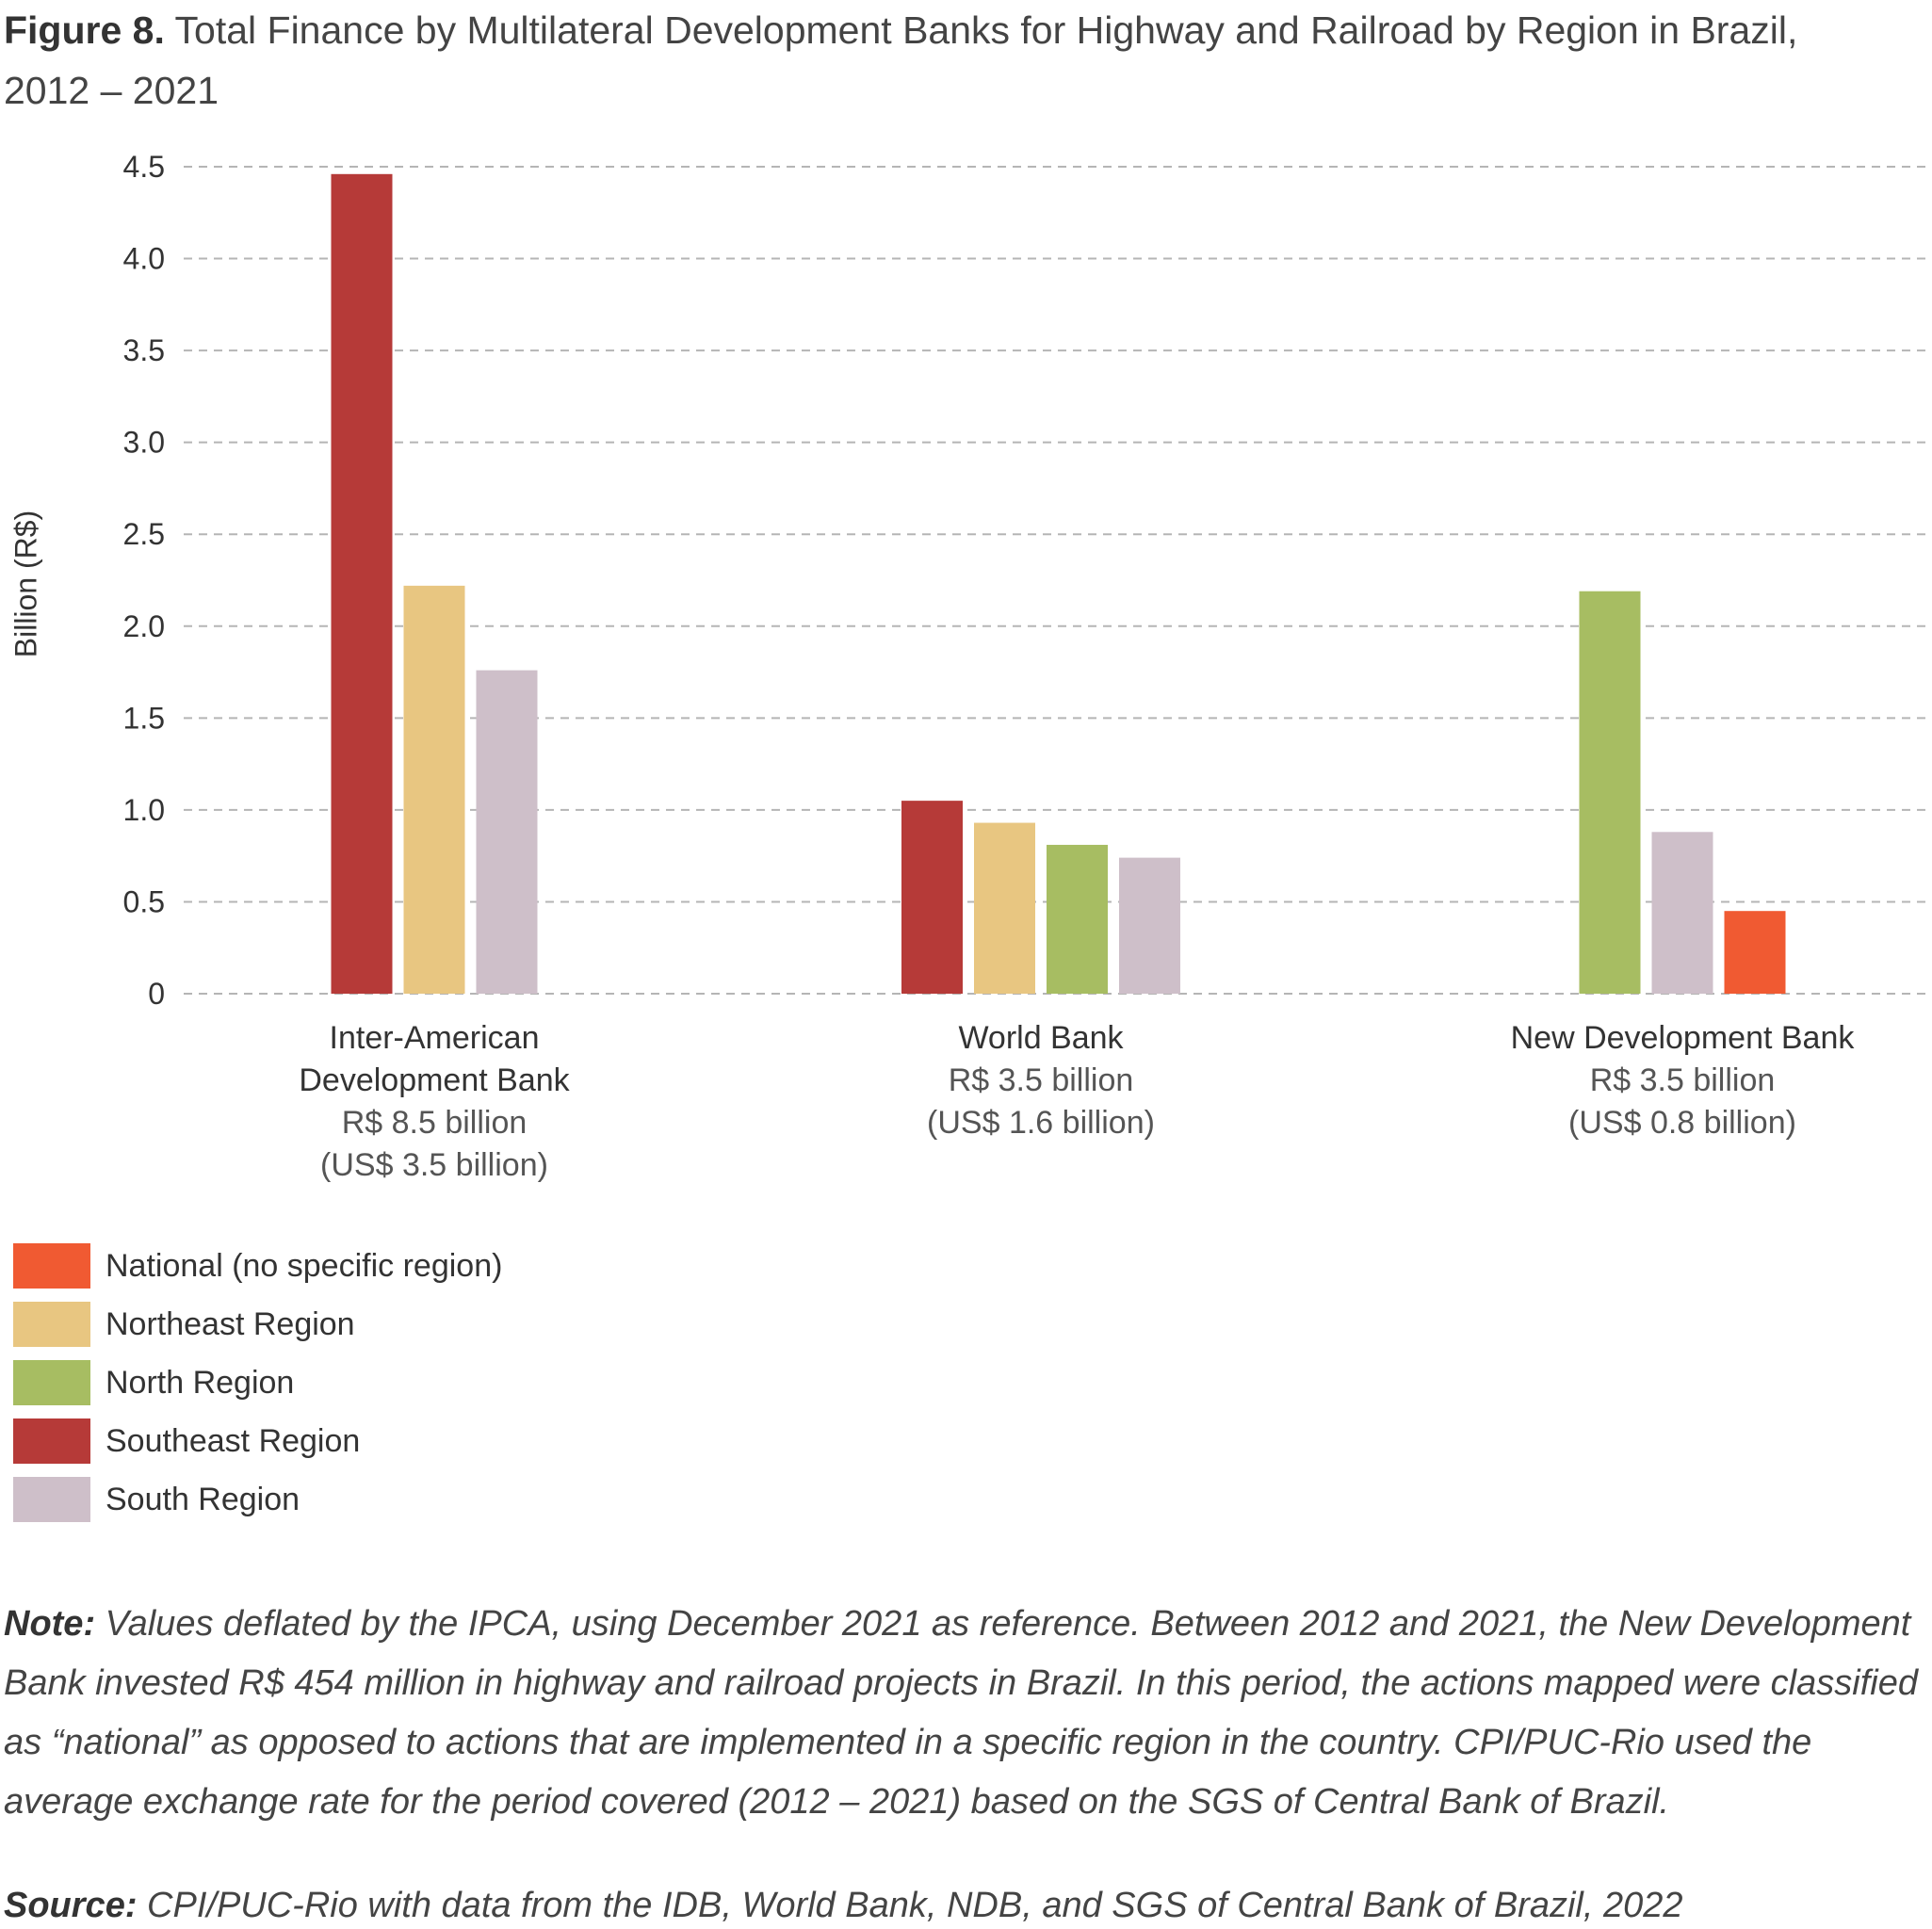  Describe the element at coordinates (144, 167) in the screenshot. I see `y-tick-label: 4.5` at that location.